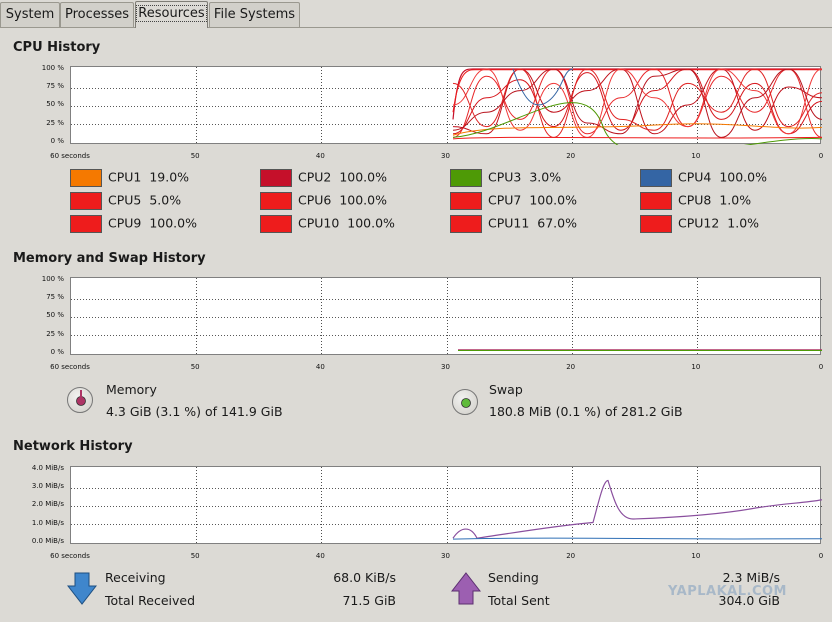 The height and width of the screenshot is (622, 832). Describe the element at coordinates (109, 258) in the screenshot. I see `memory-swap-title: Memory and Swap History` at that location.